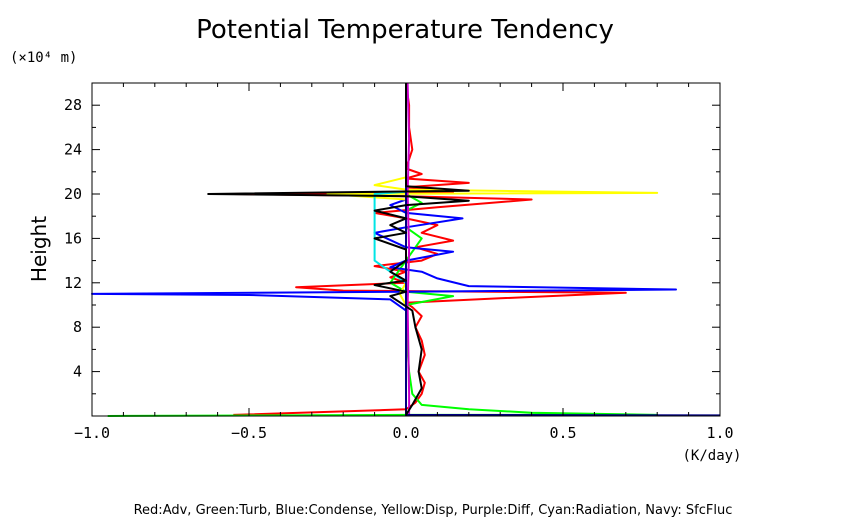  Describe the element at coordinates (43, 58) in the screenshot. I see `y-unit-label: (×10⁴ m)` at that location.